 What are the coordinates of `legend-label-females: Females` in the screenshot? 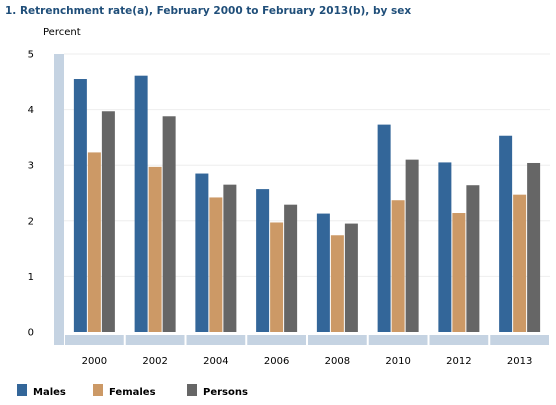 It's located at (132, 392).